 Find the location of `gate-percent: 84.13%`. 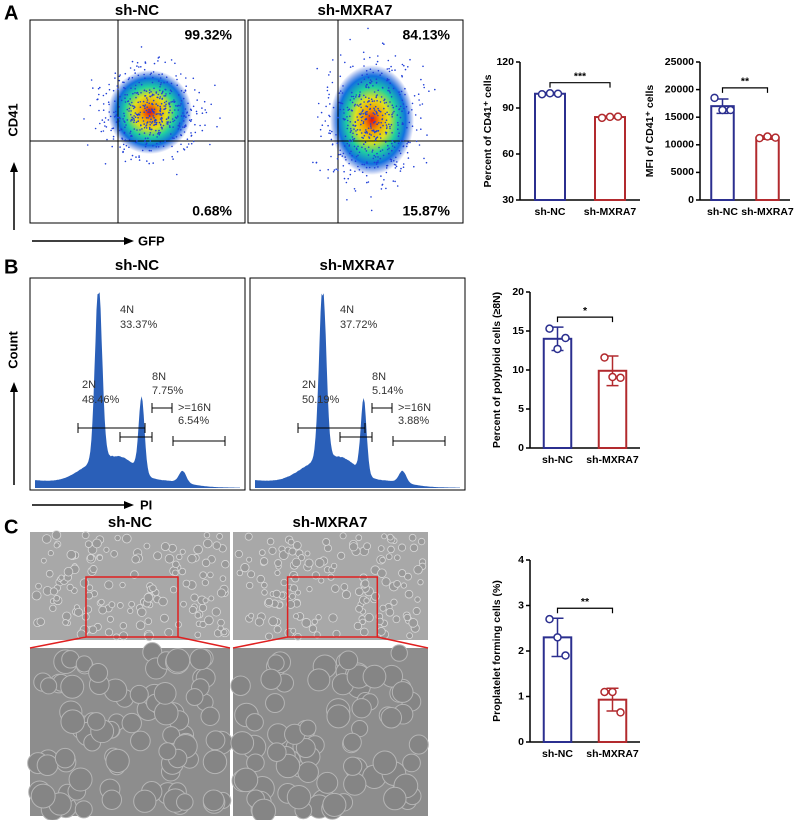

gate-percent: 84.13% is located at coordinates (427, 35).